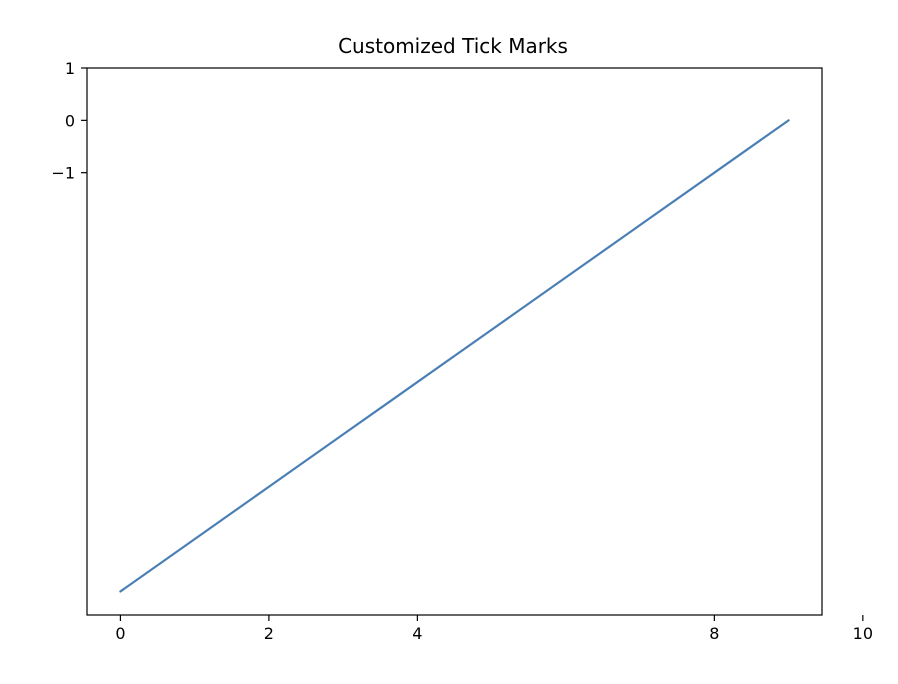 This screenshot has height=684, width=898. What do you see at coordinates (70, 120) in the screenshot?
I see `y-tick-label-1: 0` at bounding box center [70, 120].